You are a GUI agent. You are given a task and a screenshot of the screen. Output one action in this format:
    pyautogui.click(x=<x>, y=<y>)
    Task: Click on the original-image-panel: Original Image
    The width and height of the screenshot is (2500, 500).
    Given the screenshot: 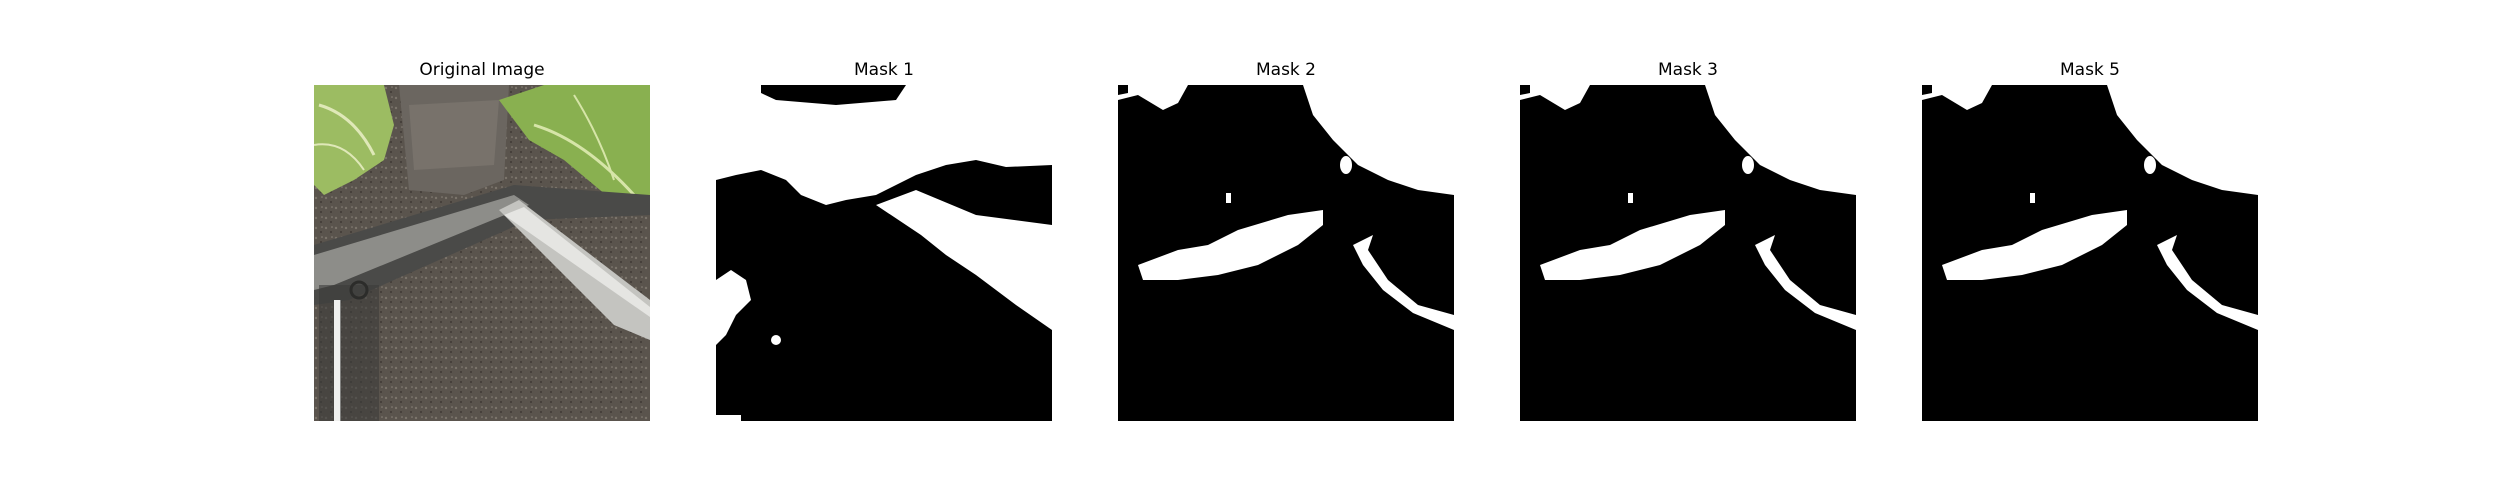 What is the action you would take?
    pyautogui.click(x=482, y=250)
    